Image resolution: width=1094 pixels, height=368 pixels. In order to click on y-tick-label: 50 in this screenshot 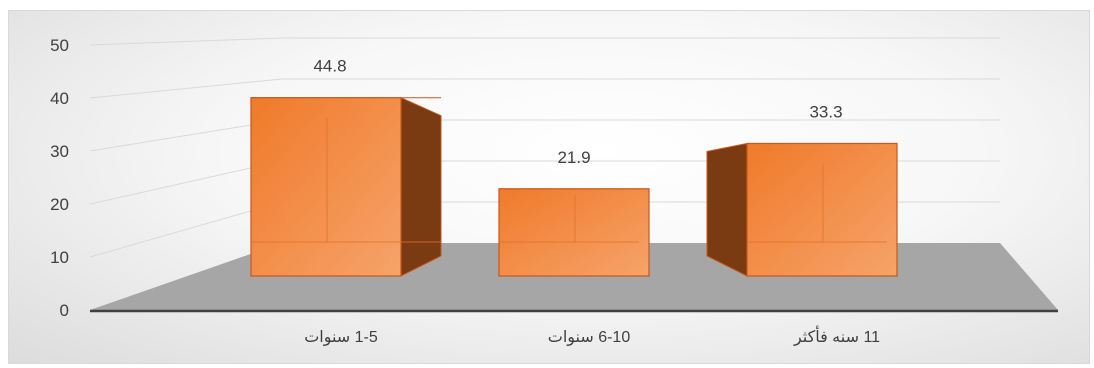, I will do `click(59, 45)`.